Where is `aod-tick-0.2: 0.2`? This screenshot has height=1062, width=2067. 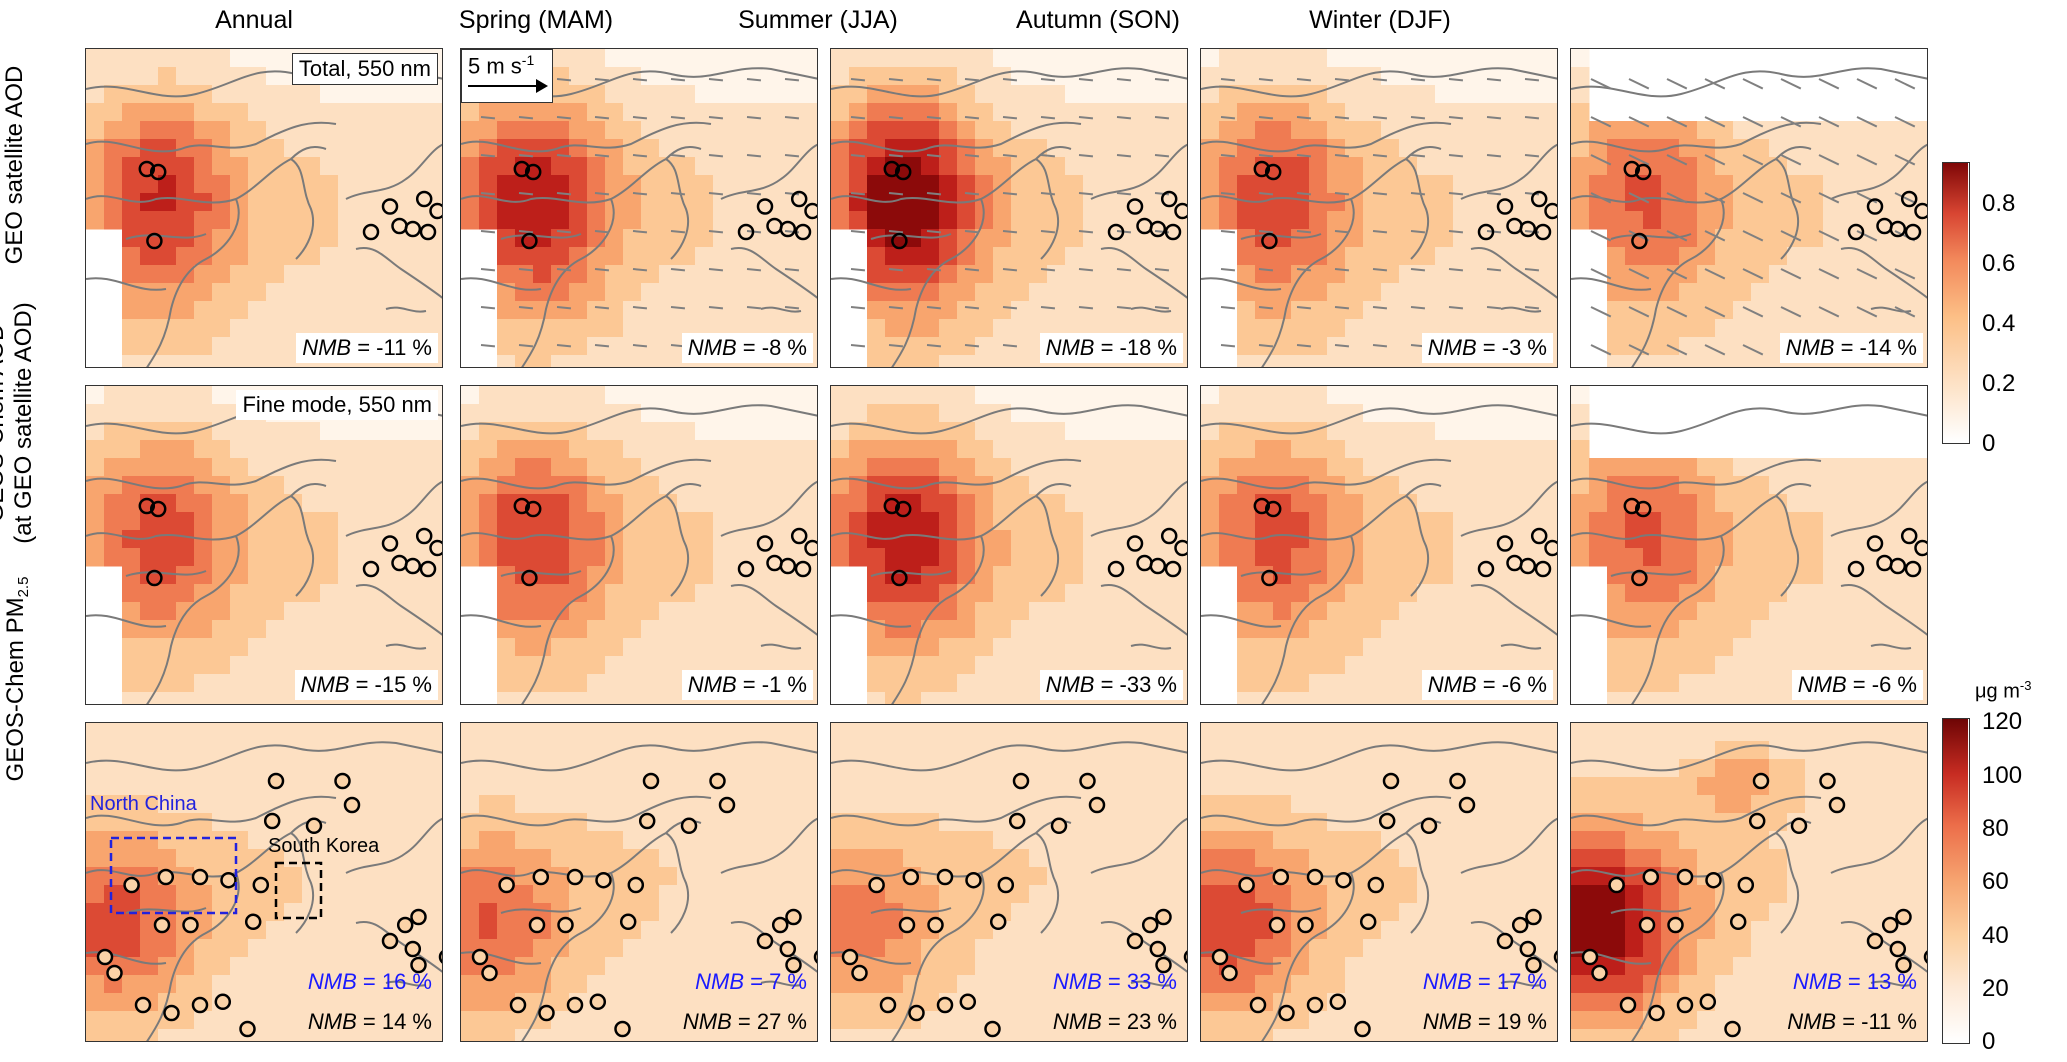
aod-tick-0.2: 0.2 is located at coordinates (1999, 383).